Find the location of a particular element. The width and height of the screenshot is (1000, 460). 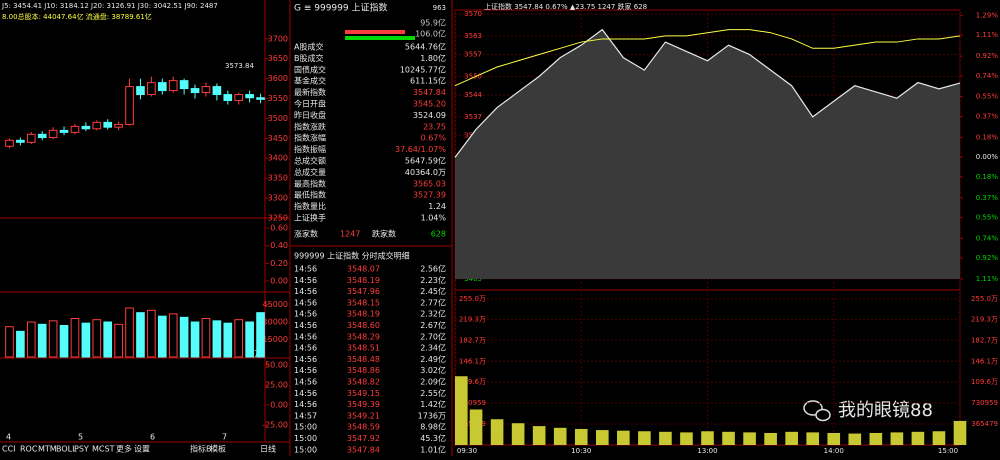

tab: 模板 is located at coordinates (218, 449).